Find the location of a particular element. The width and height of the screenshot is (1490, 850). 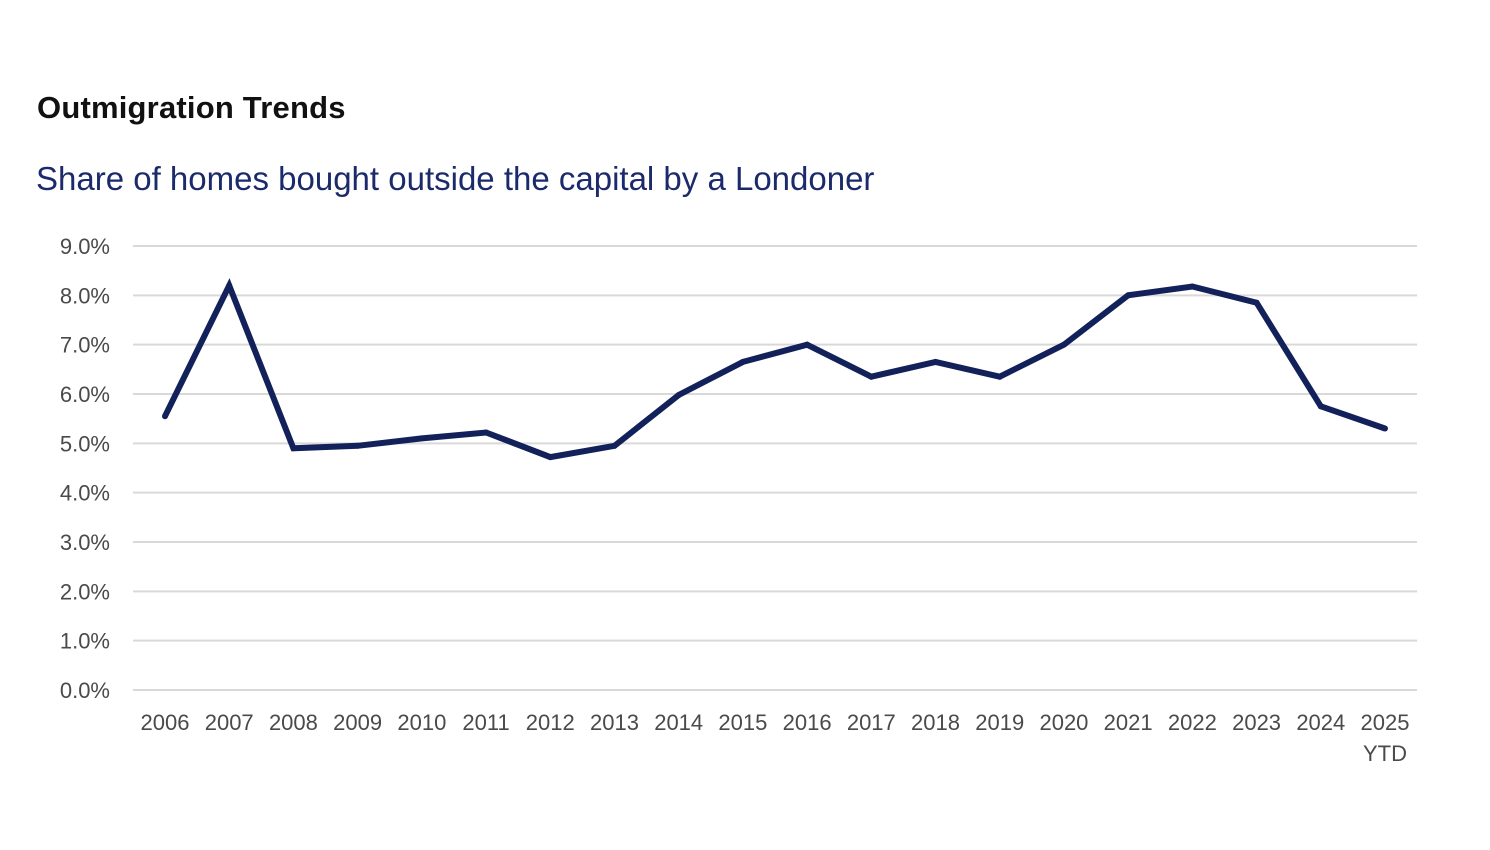

y-axis-tick-labels: 0.0% 1.0% 2.0% 3.0% 4.0% 5.0% 6.0% 7.0% 8.0% 9.0% is located at coordinates (85, 468).